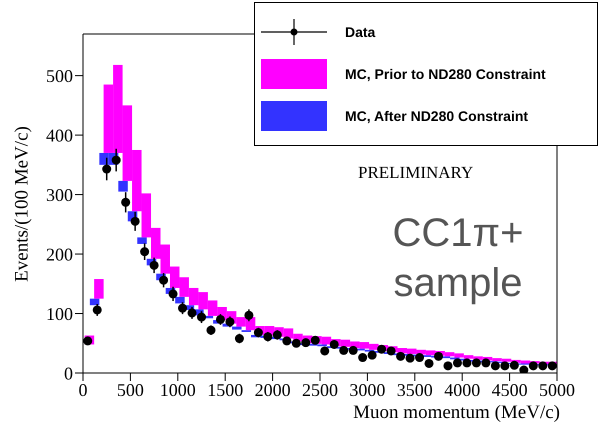 This screenshot has height=429, width=606. I want to click on y-tick-label: 100, so click(59, 314).